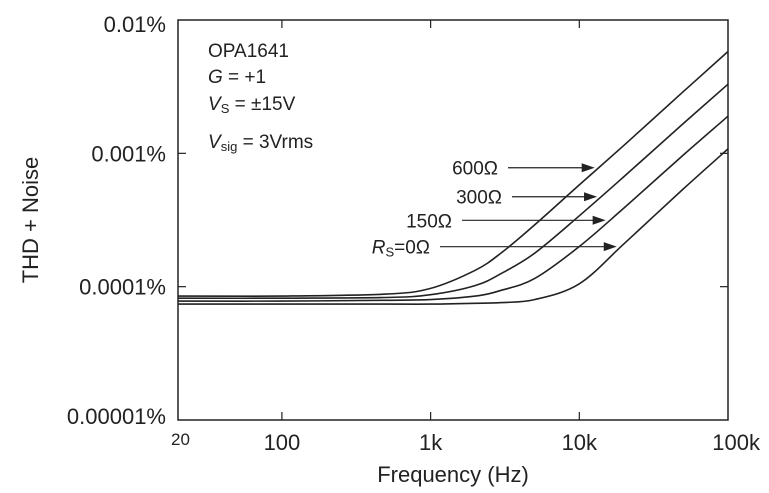  What do you see at coordinates (122, 287) in the screenshot?
I see `y-tick-label: 0.0001%` at bounding box center [122, 287].